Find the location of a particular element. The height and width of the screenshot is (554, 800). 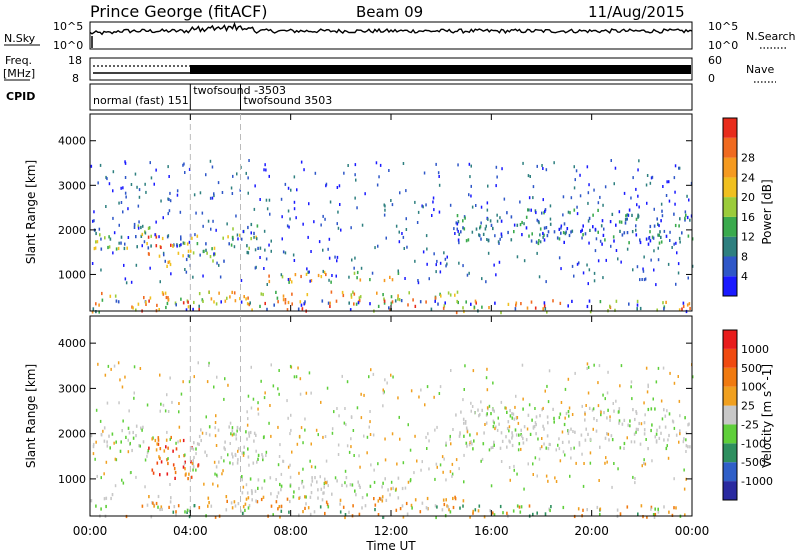

cpid-label: CPID is located at coordinates (20, 96).